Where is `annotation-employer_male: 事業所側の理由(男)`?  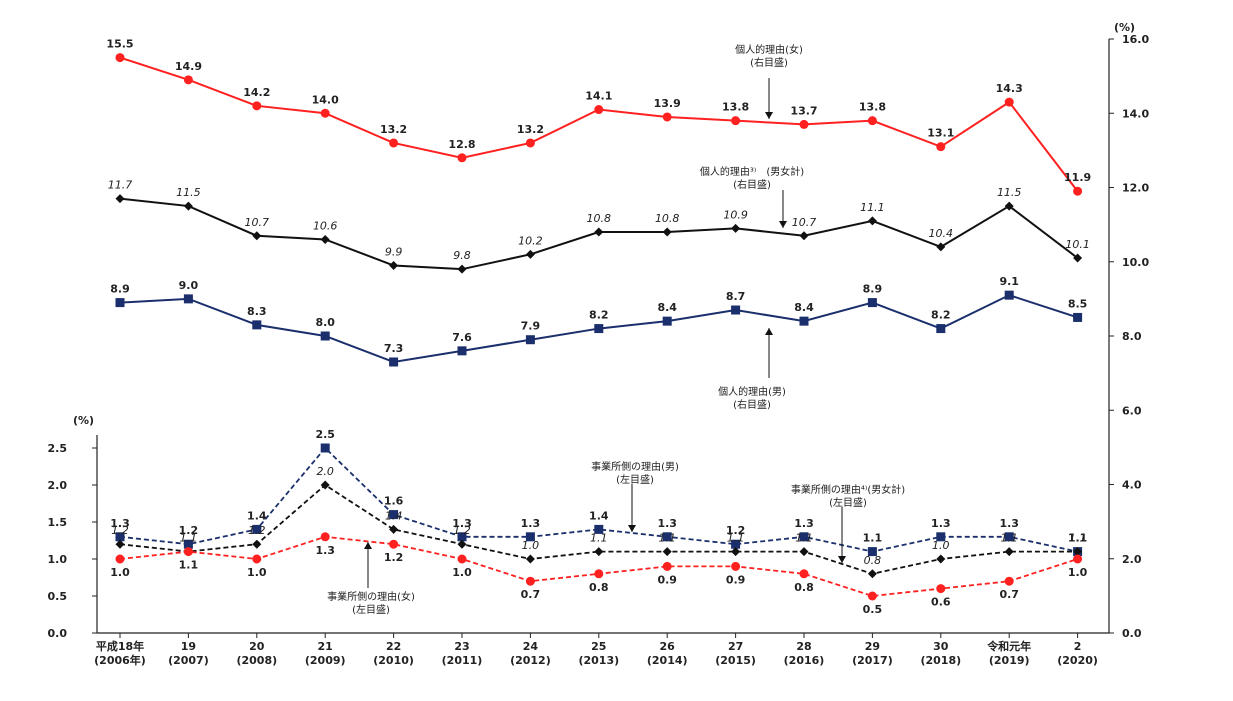
annotation-employer_male: 事業所側の理由(男) is located at coordinates (635, 466).